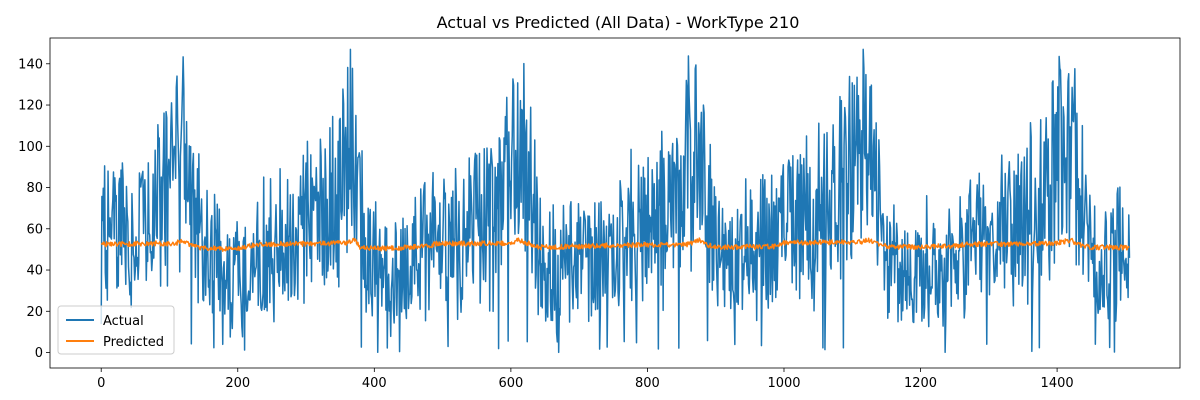 Image resolution: width=1200 pixels, height=400 pixels. Describe the element at coordinates (133, 342) in the screenshot. I see `legend-label-predicted: Predicted` at that location.